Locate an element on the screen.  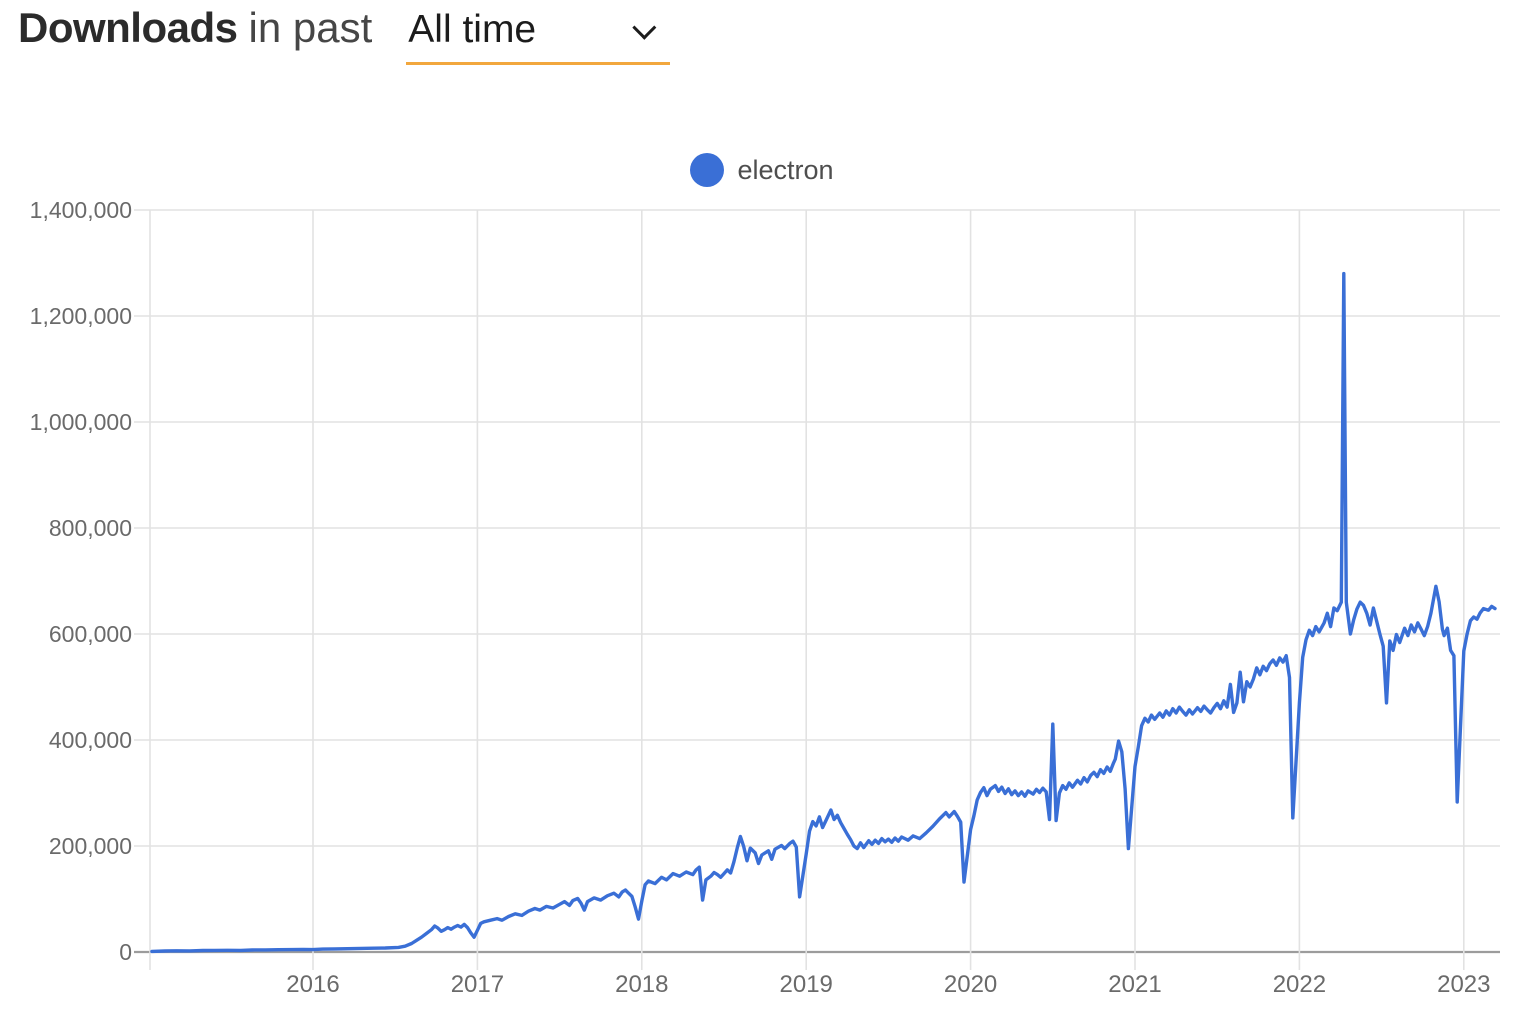
x-tick-label: 2020 is located at coordinates (970, 984).